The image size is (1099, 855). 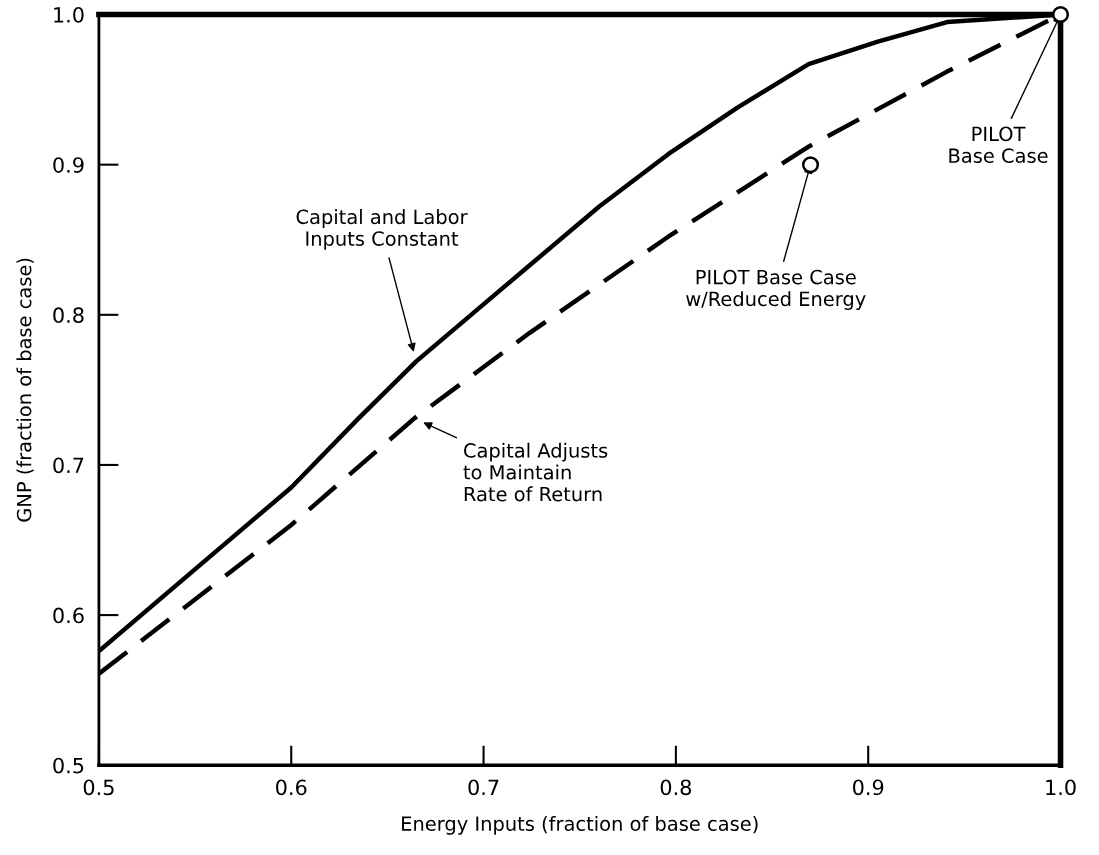 I want to click on y-tick-label: 0.6, so click(x=68, y=615).